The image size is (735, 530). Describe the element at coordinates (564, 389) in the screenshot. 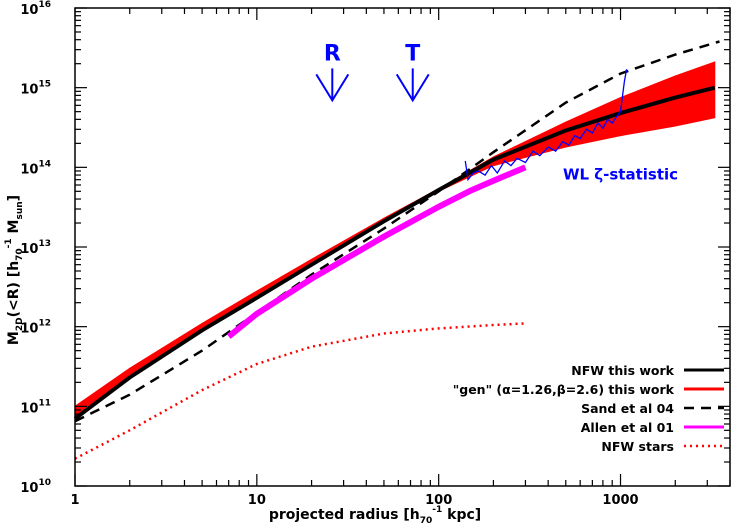

I see `legend-label-1: "gen" (α=1.26,β=2.6) this work` at that location.